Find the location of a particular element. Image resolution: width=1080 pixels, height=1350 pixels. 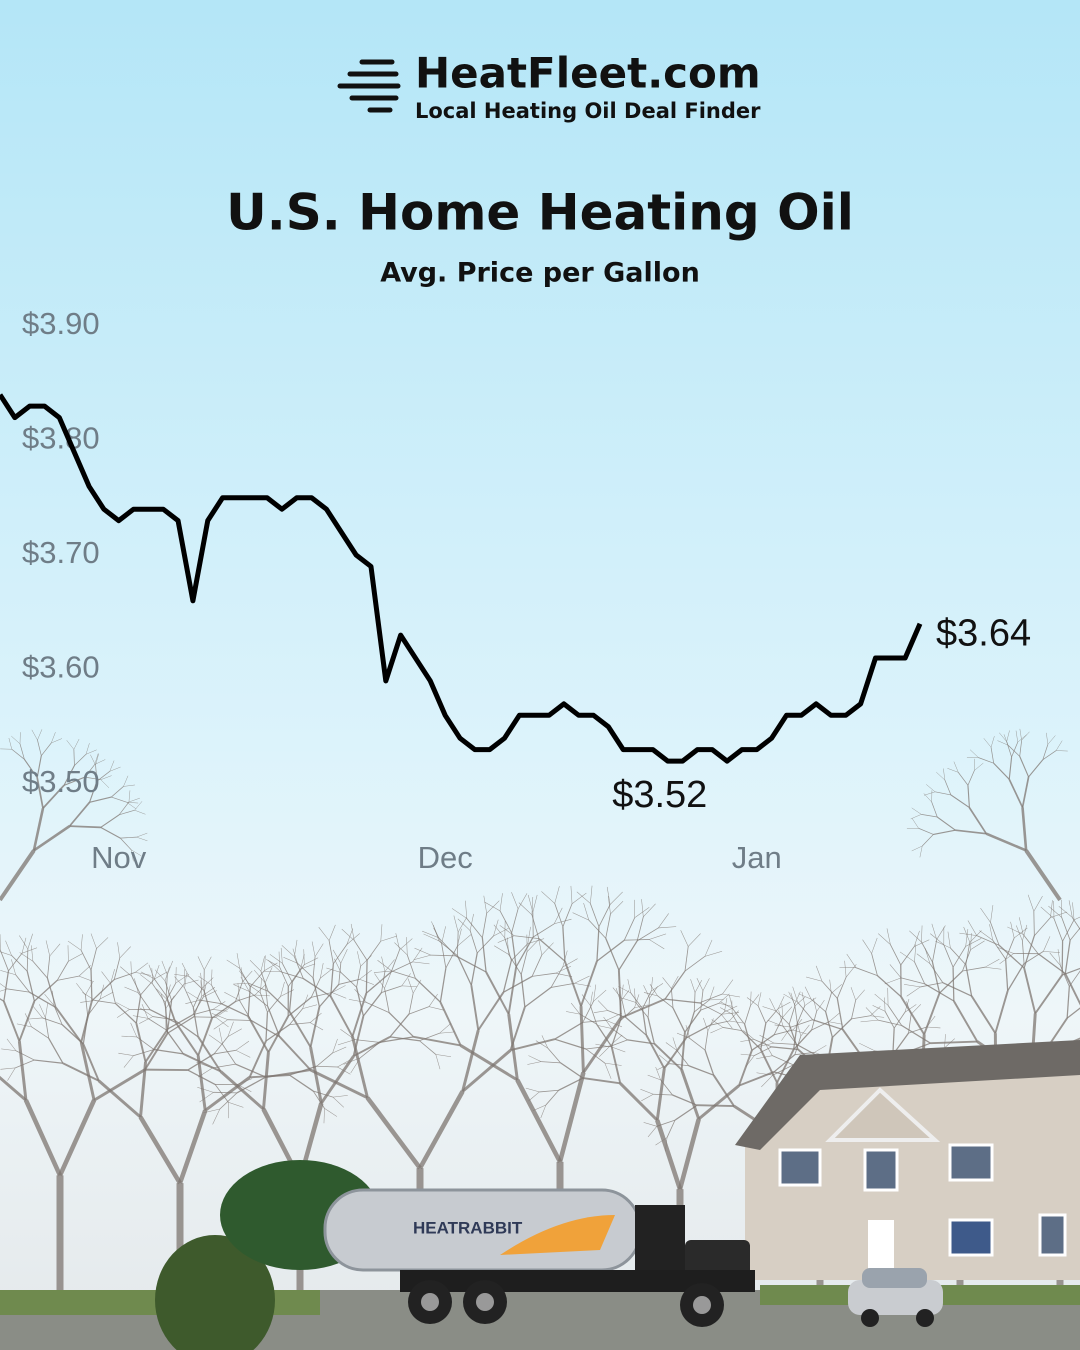

y-tick-label: $3.50 is located at coordinates (61, 781).